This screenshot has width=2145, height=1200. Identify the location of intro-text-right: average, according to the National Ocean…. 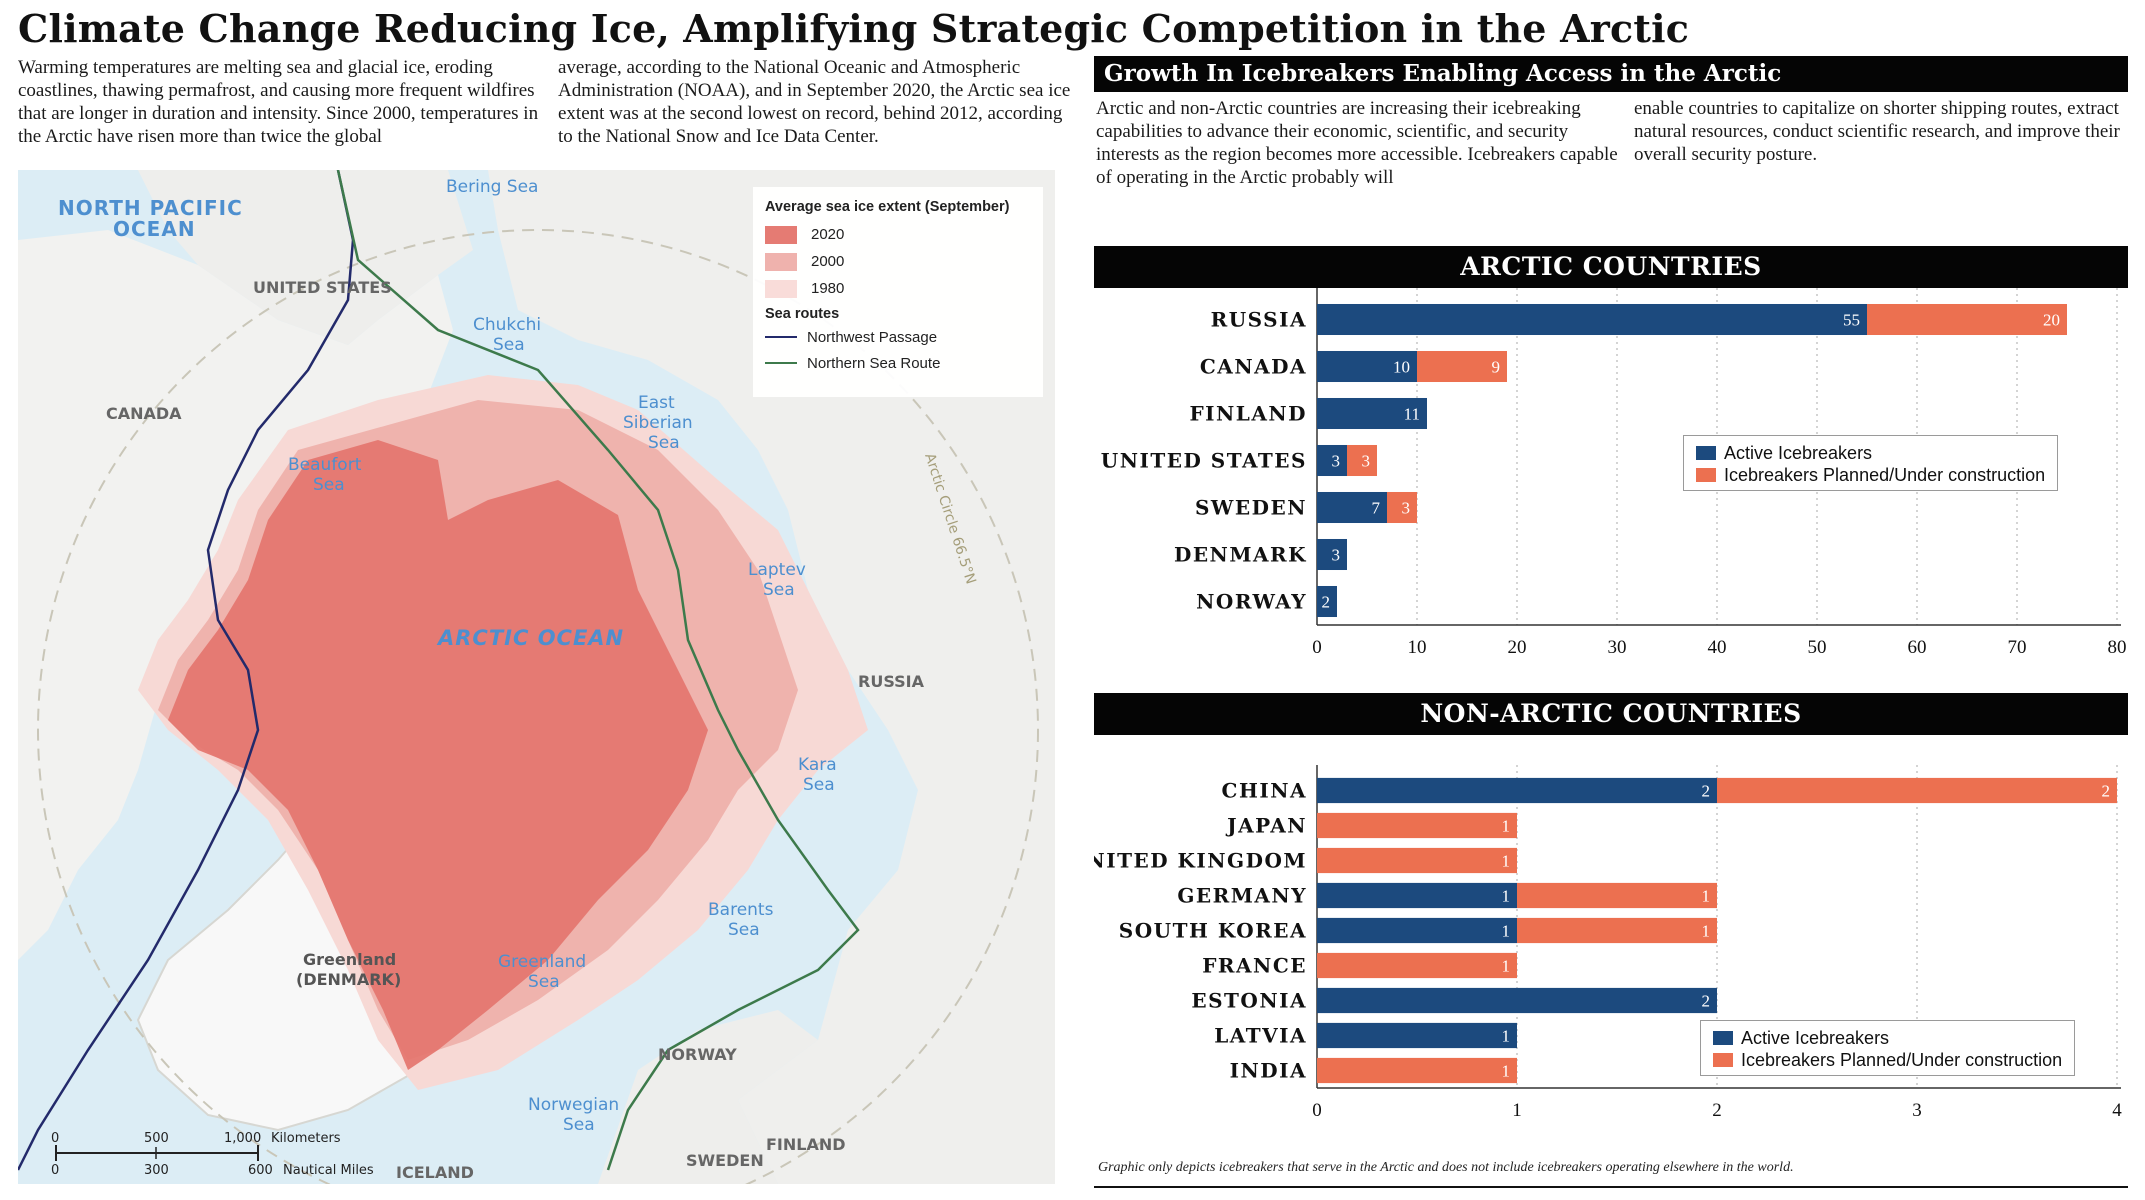
(814, 102).